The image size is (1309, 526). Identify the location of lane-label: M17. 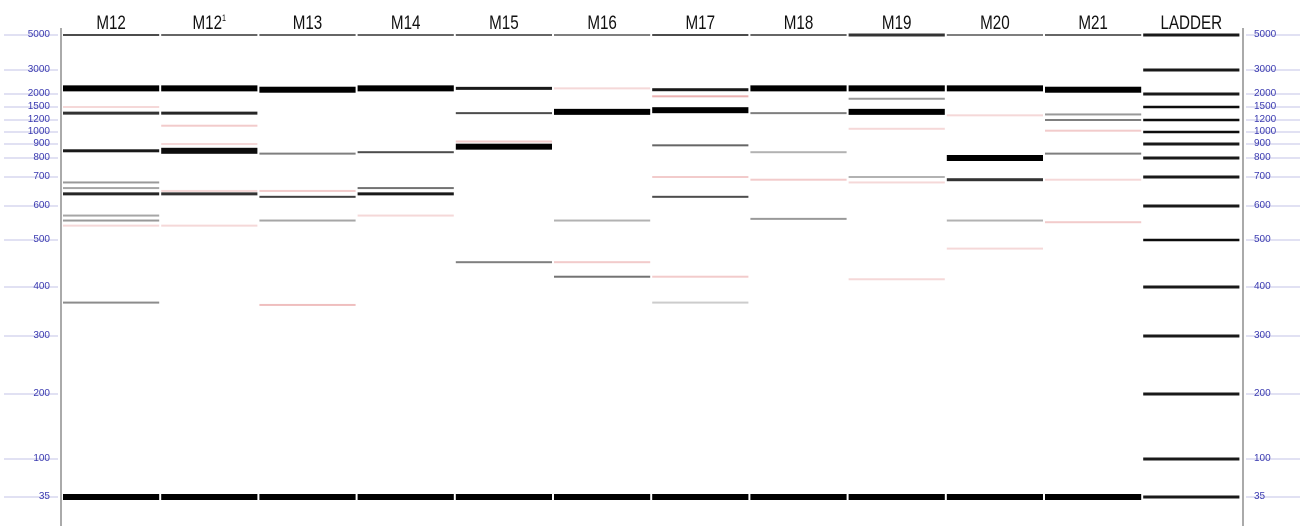
(701, 22).